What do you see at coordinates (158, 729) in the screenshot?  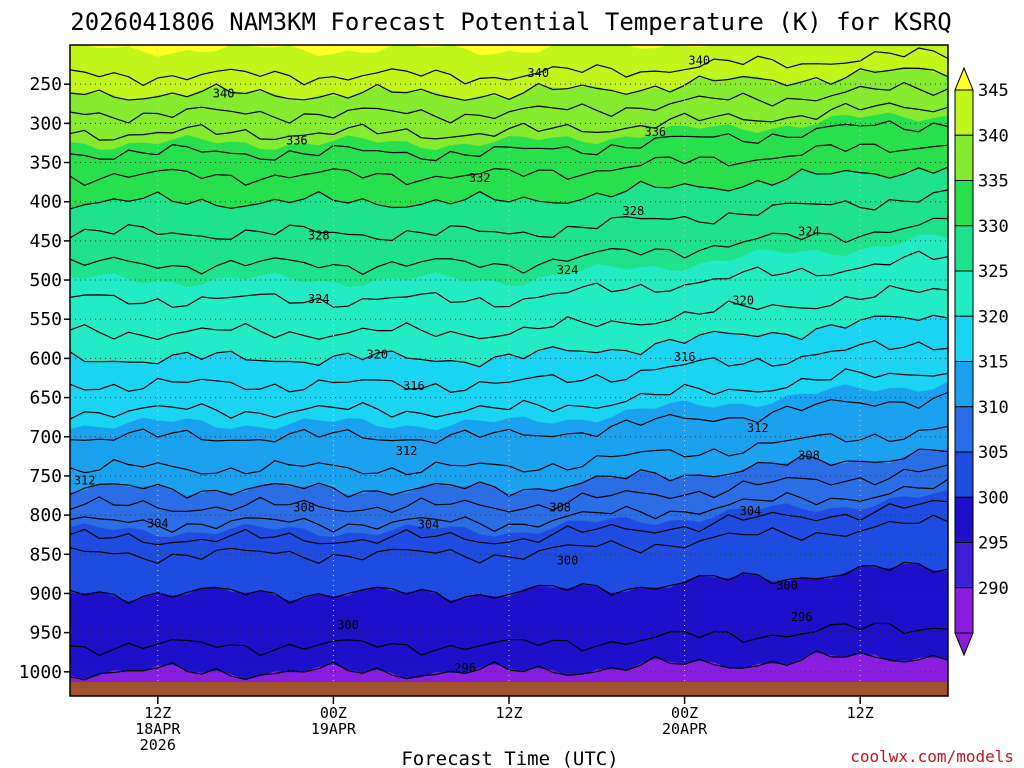 I see `x-tick-label: 18APR` at bounding box center [158, 729].